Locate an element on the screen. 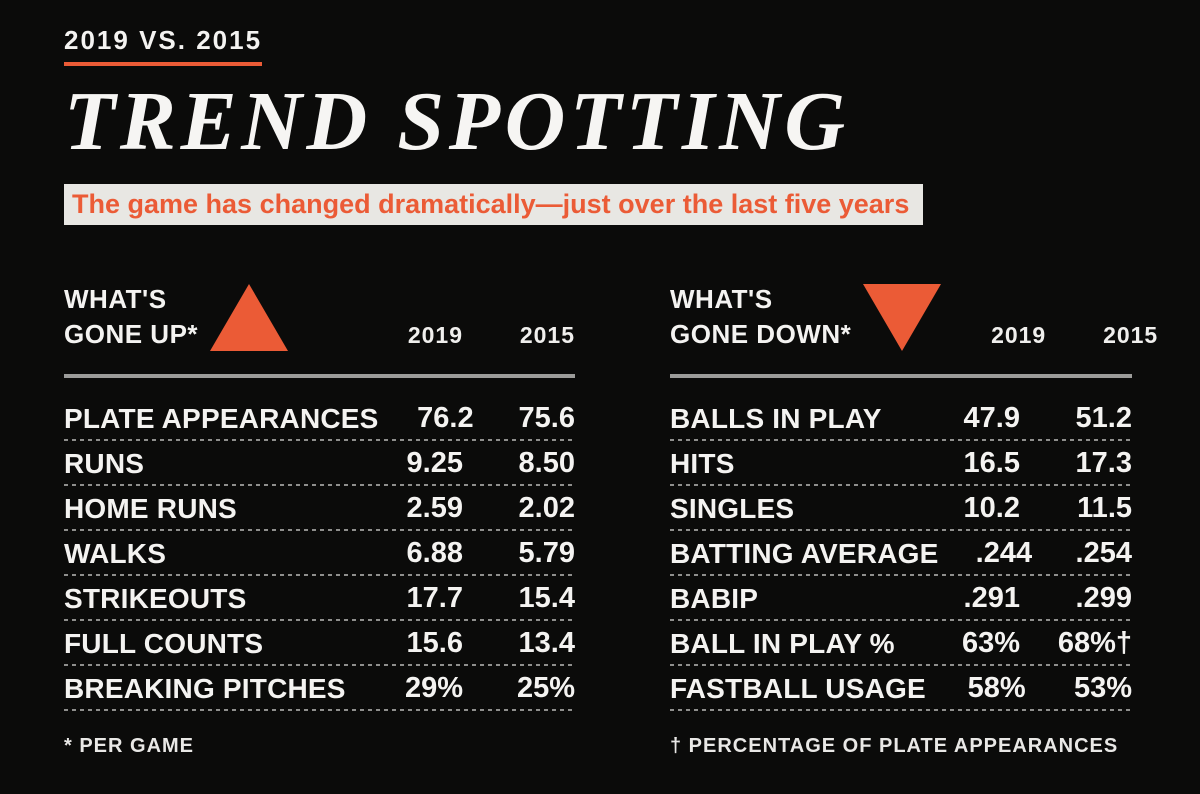 This screenshot has width=1200, height=794. row-value-2019: 47.9 is located at coordinates (991, 418).